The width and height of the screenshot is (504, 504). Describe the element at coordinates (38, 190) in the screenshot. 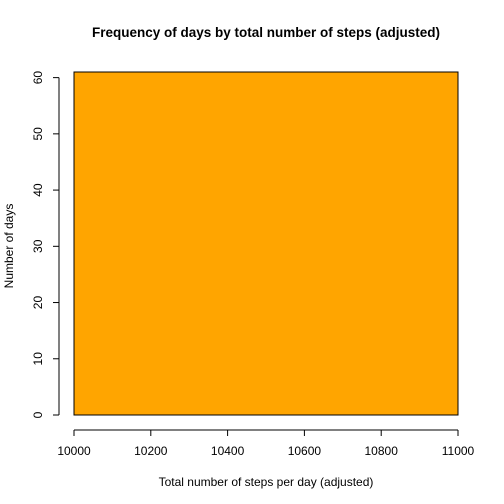

I see `y-tick-label-40: 40` at that location.